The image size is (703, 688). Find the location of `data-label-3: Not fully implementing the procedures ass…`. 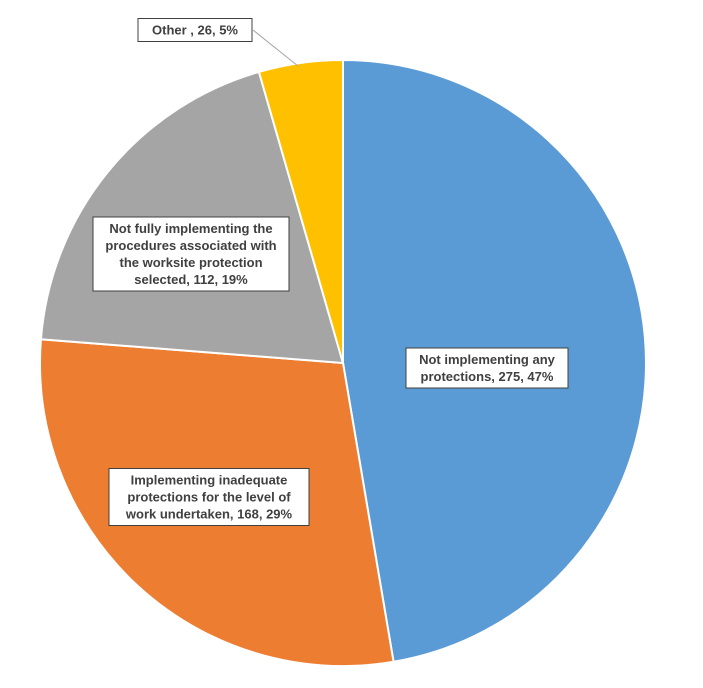

data-label-3: Not fully implementing the procedures ass… is located at coordinates (191, 254).